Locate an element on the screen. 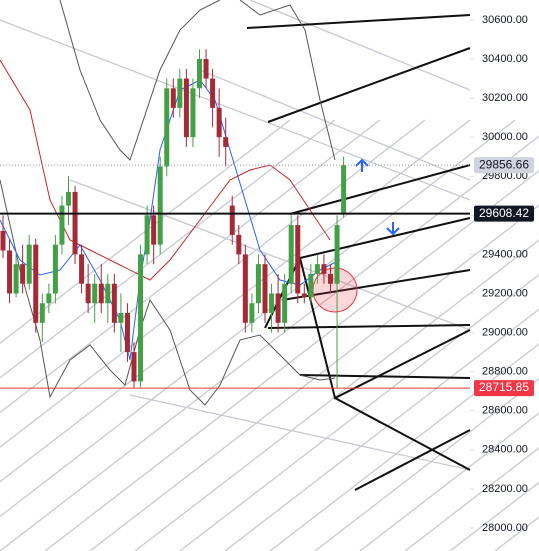 The width and height of the screenshot is (539, 551). arrow-up is located at coordinates (362, 165).